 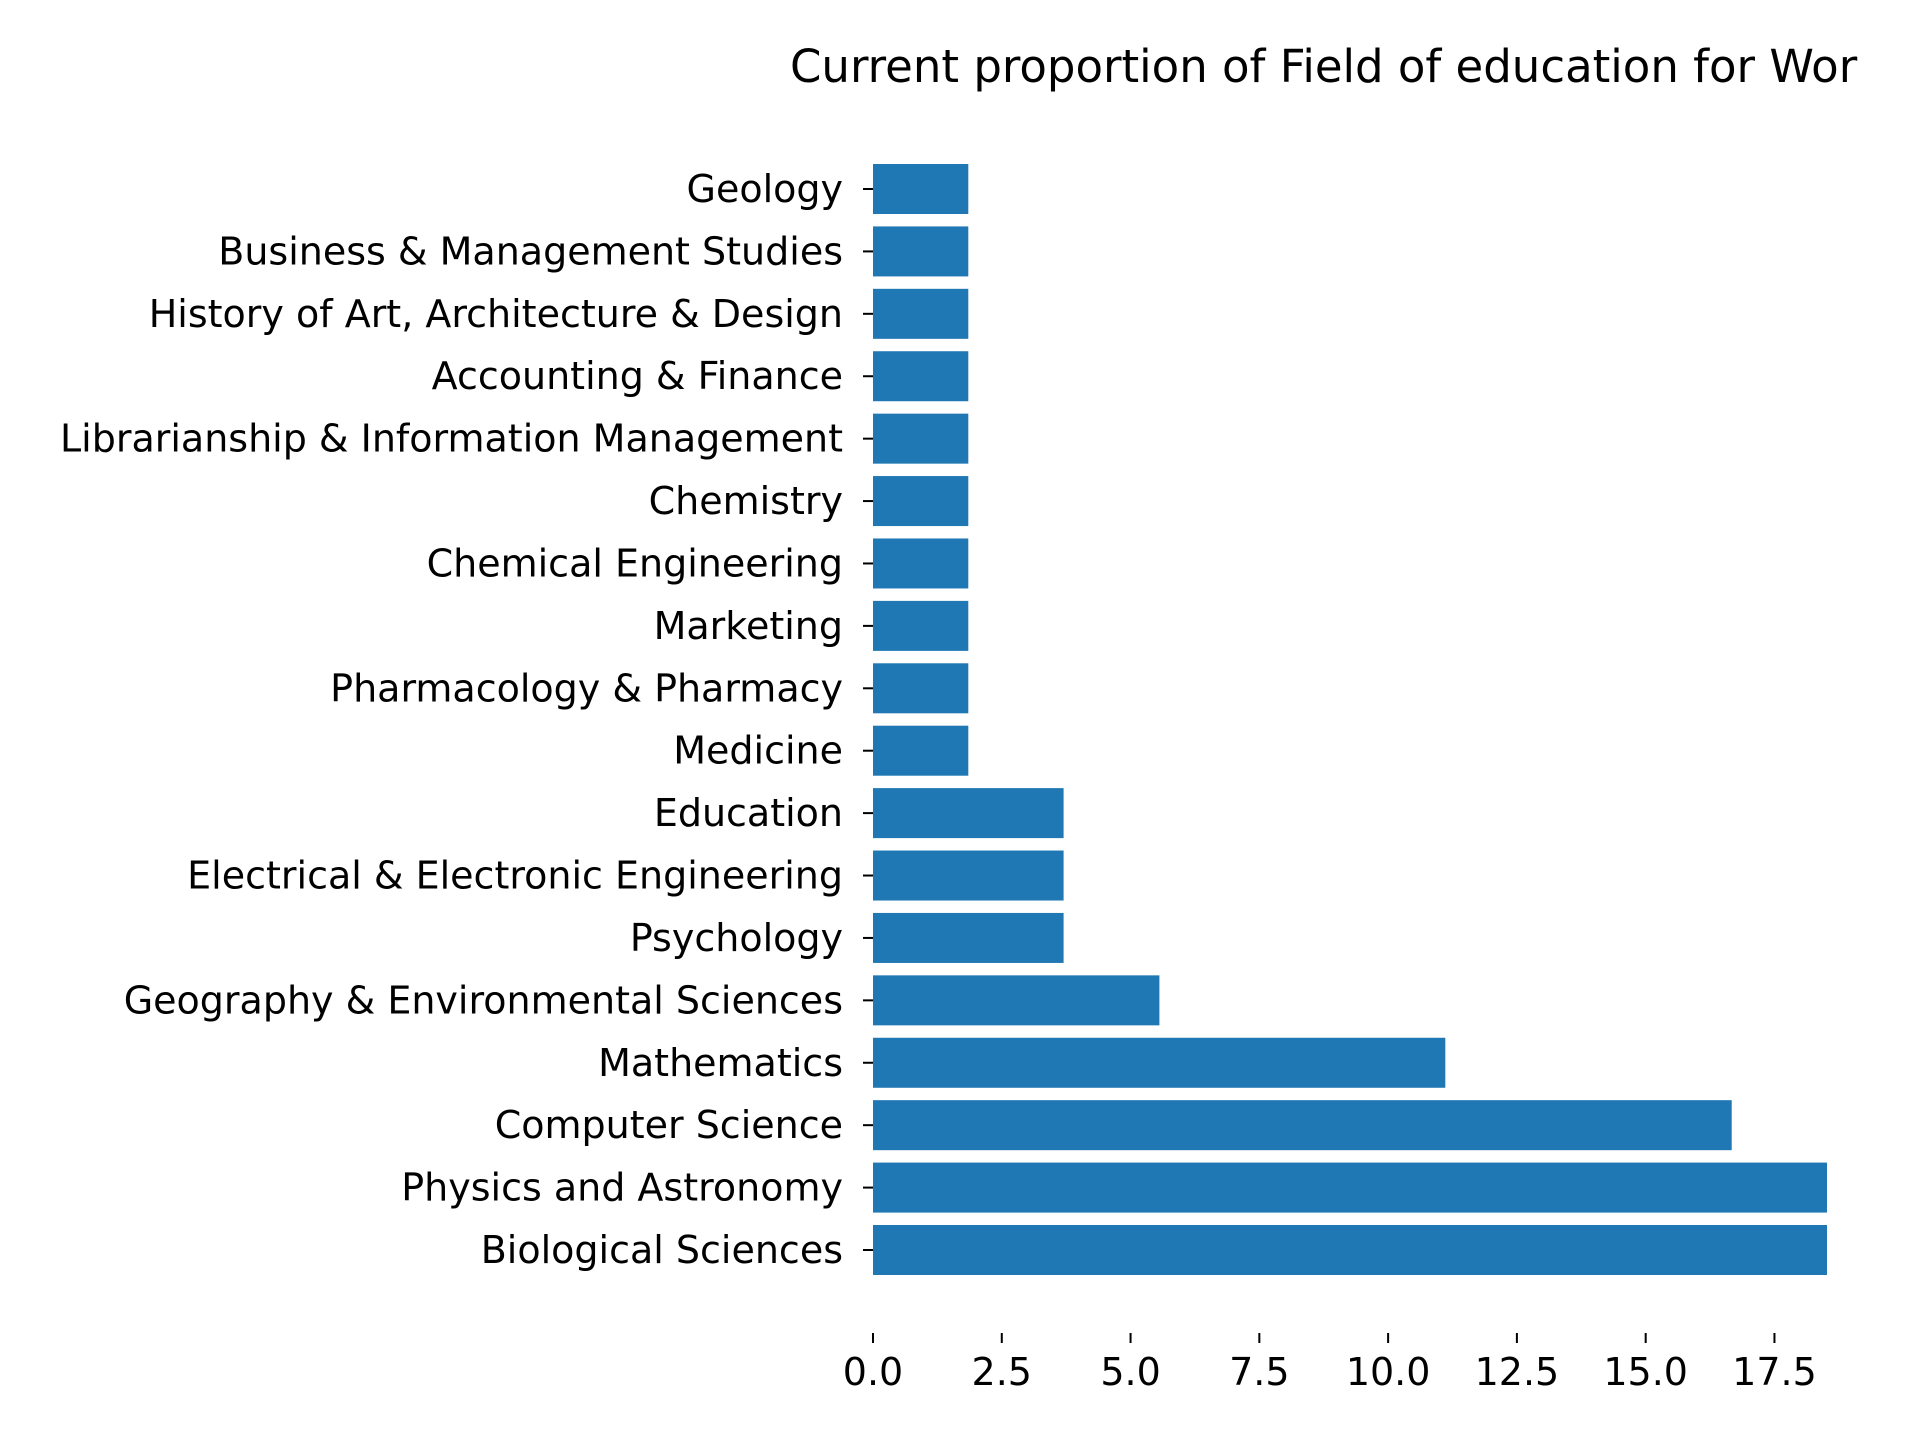 I want to click on y-tick-label: History of Art, Architecture & Design, so click(x=496, y=314).